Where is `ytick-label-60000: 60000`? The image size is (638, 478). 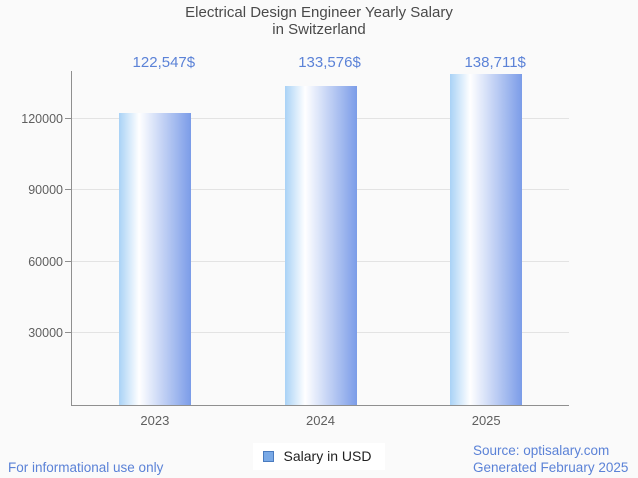
ytick-label-60000: 60000 is located at coordinates (45, 261).